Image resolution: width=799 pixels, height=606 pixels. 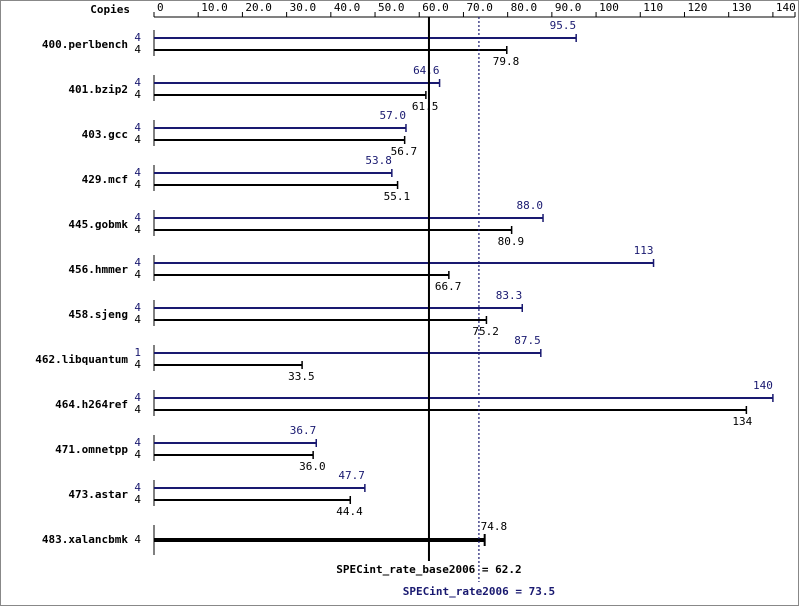 What do you see at coordinates (448, 286) in the screenshot?
I see `value-label: 66.7` at bounding box center [448, 286].